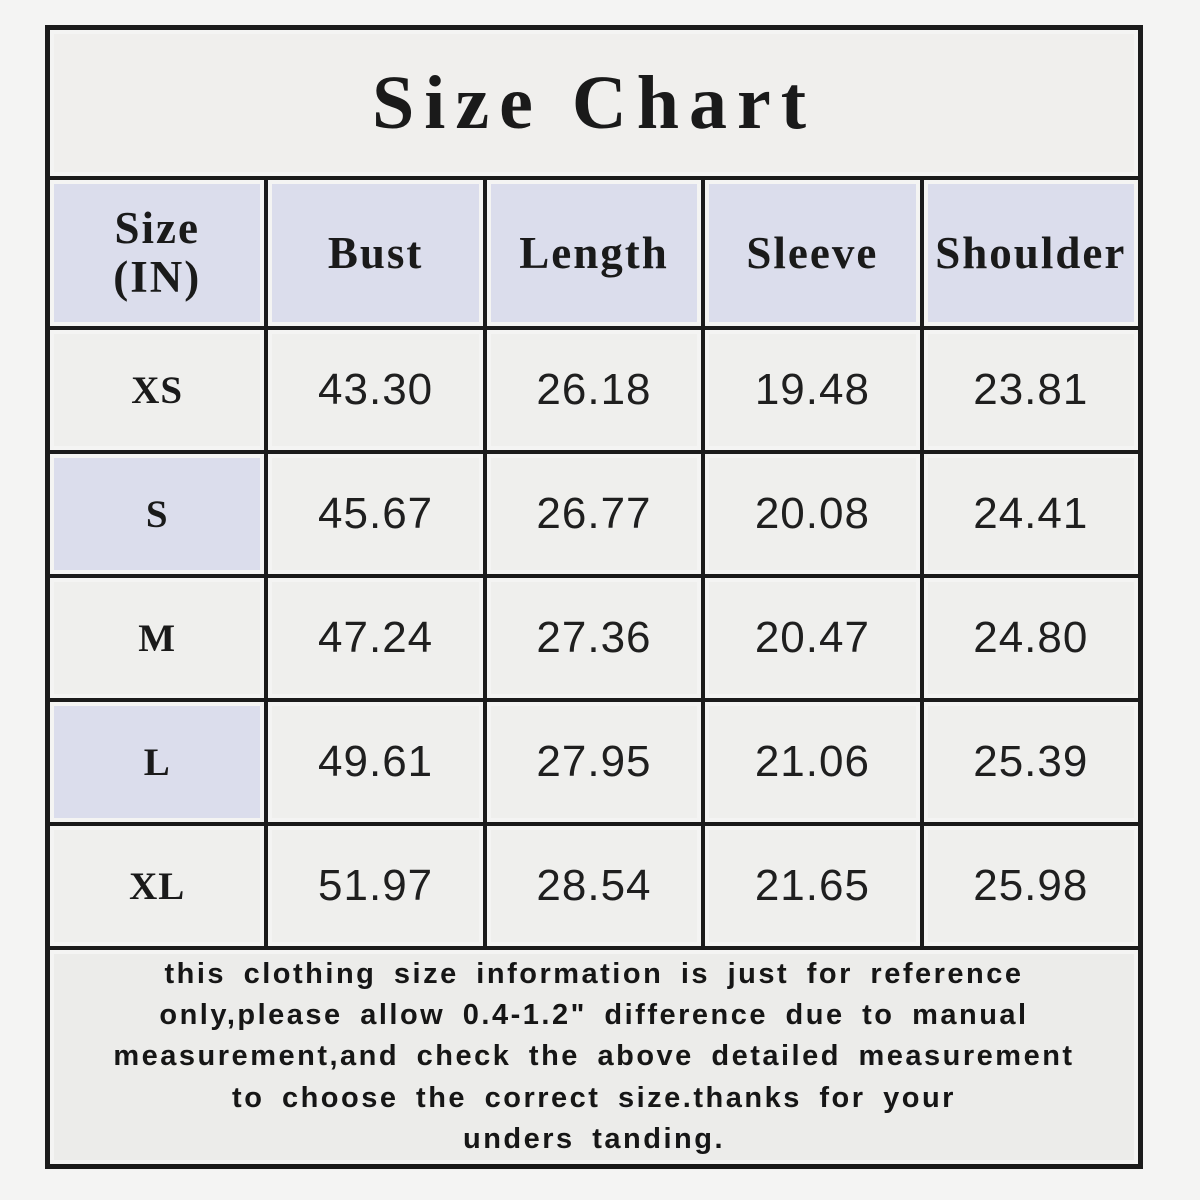  What do you see at coordinates (157, 638) in the screenshot?
I see `size-label-cell: M` at bounding box center [157, 638].